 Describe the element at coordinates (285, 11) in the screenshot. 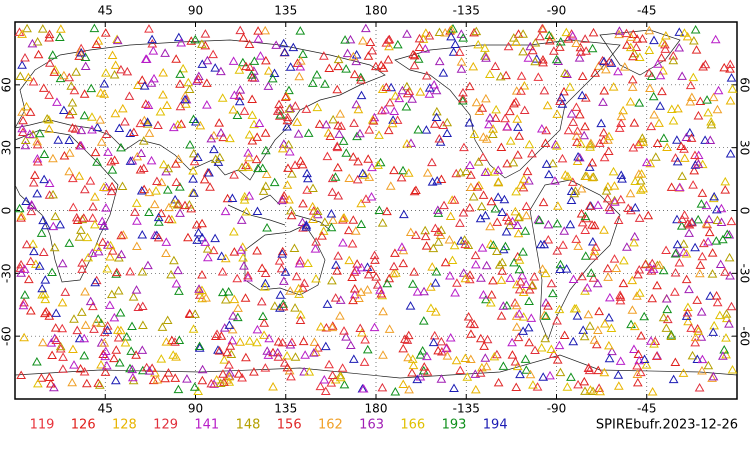

I see `lon-tick-label: 135` at that location.